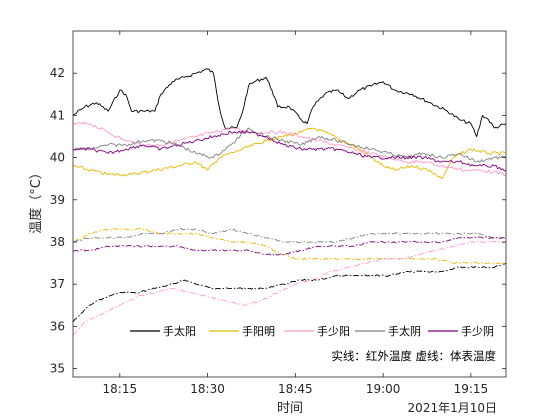 Image resolution: width=560 pixels, height=420 pixels. Describe the element at coordinates (290, 408) in the screenshot. I see `x-axis-label: 时间` at that location.